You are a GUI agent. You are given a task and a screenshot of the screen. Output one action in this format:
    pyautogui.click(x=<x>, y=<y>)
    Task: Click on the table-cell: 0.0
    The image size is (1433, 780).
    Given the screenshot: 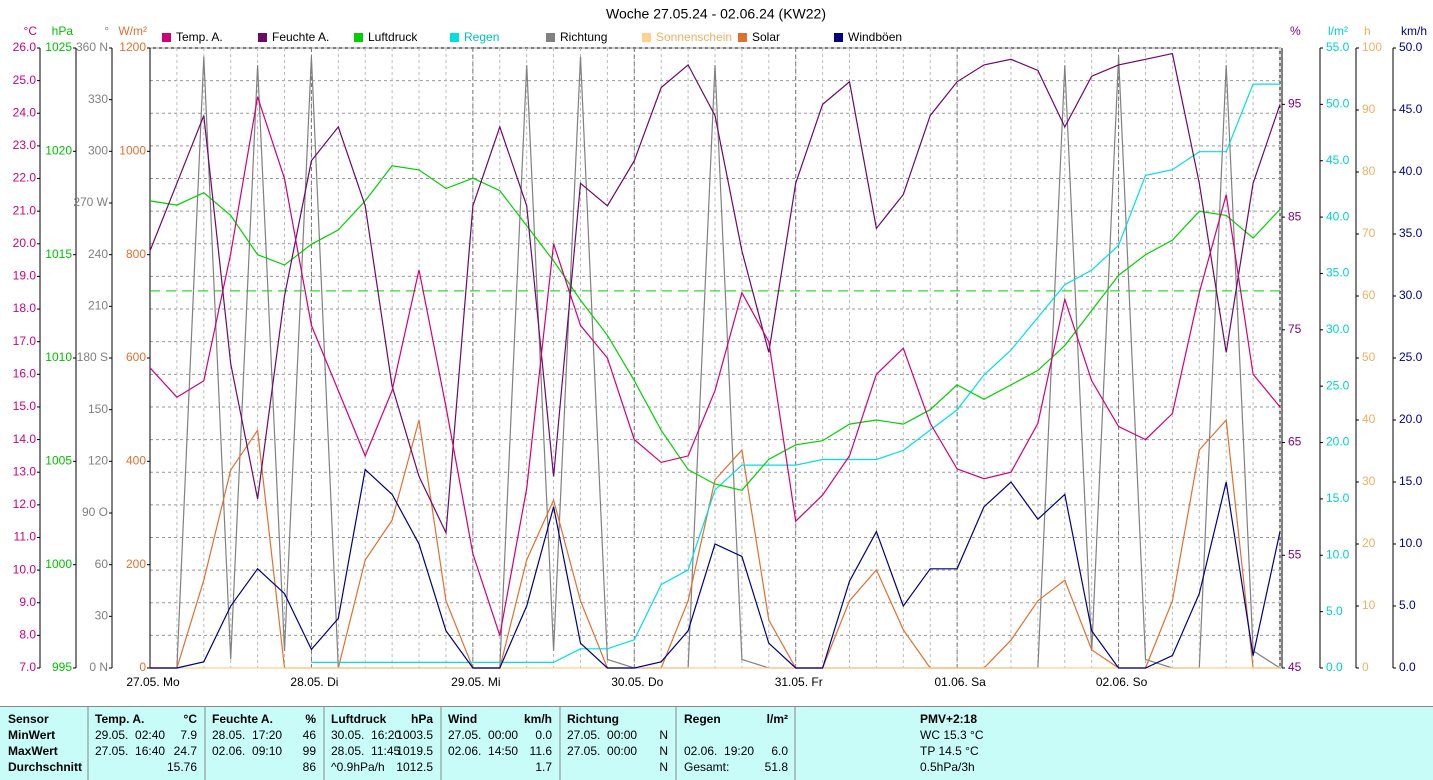 What is the action you would take?
    pyautogui.click(x=543, y=735)
    